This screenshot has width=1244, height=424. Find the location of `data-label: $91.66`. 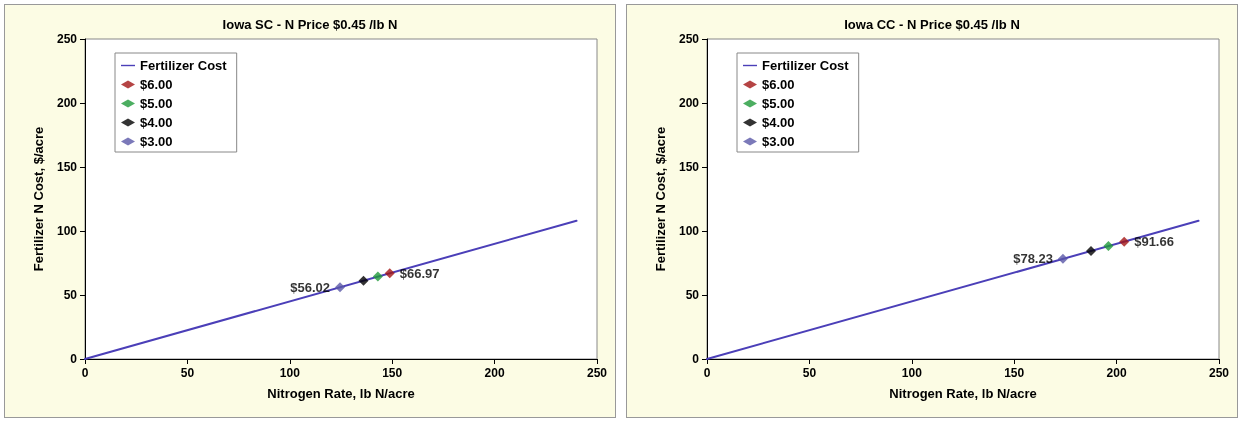

data-label: $91.66 is located at coordinates (1154, 242).